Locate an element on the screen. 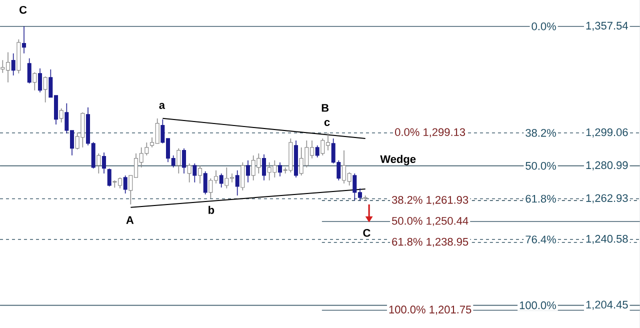 The height and width of the screenshot is (328, 640). annotation: 50.0% is located at coordinates (541, 166).